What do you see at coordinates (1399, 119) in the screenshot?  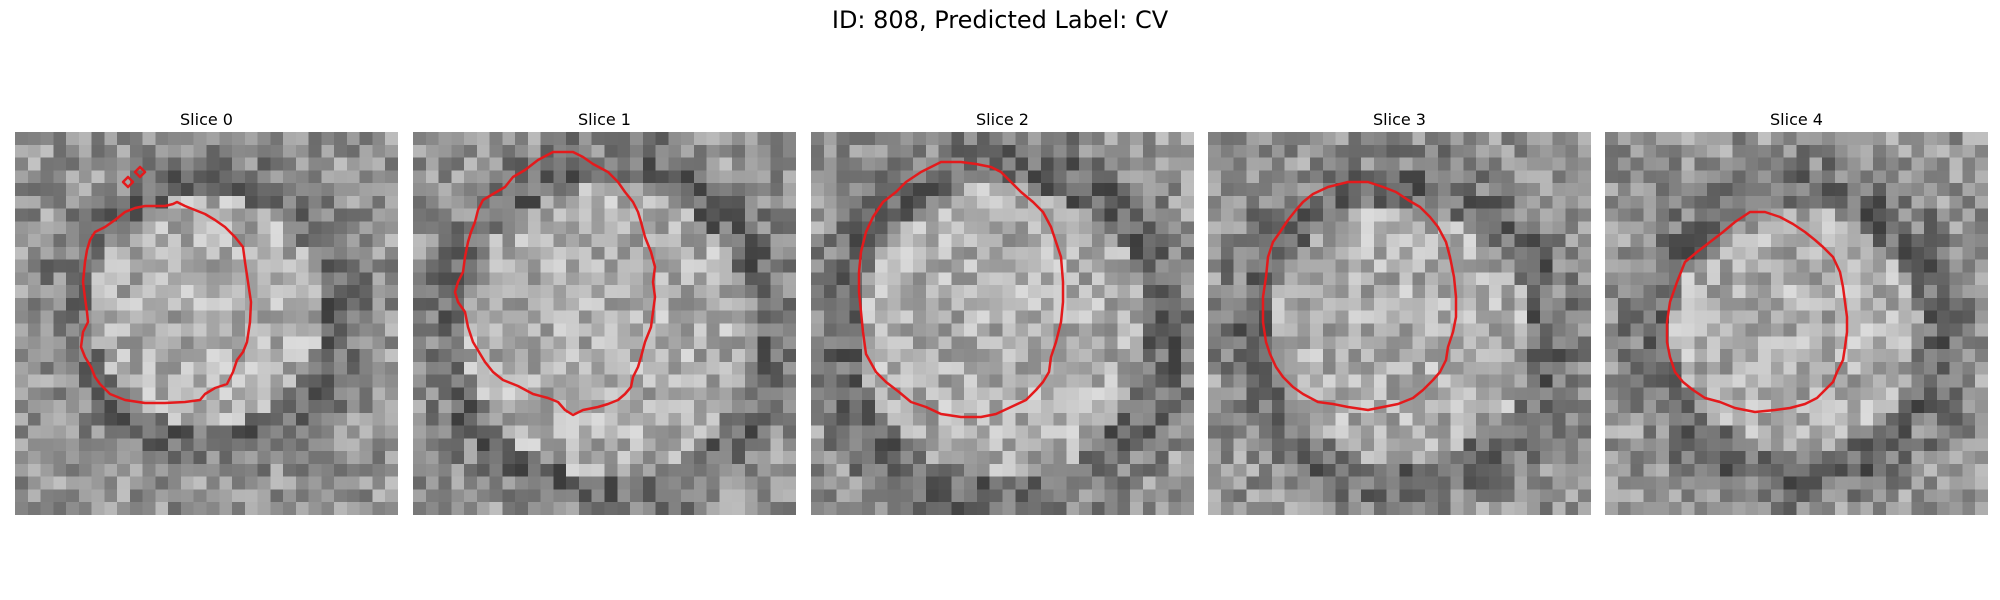 I see `slice-title-3: Slice 3` at bounding box center [1399, 119].